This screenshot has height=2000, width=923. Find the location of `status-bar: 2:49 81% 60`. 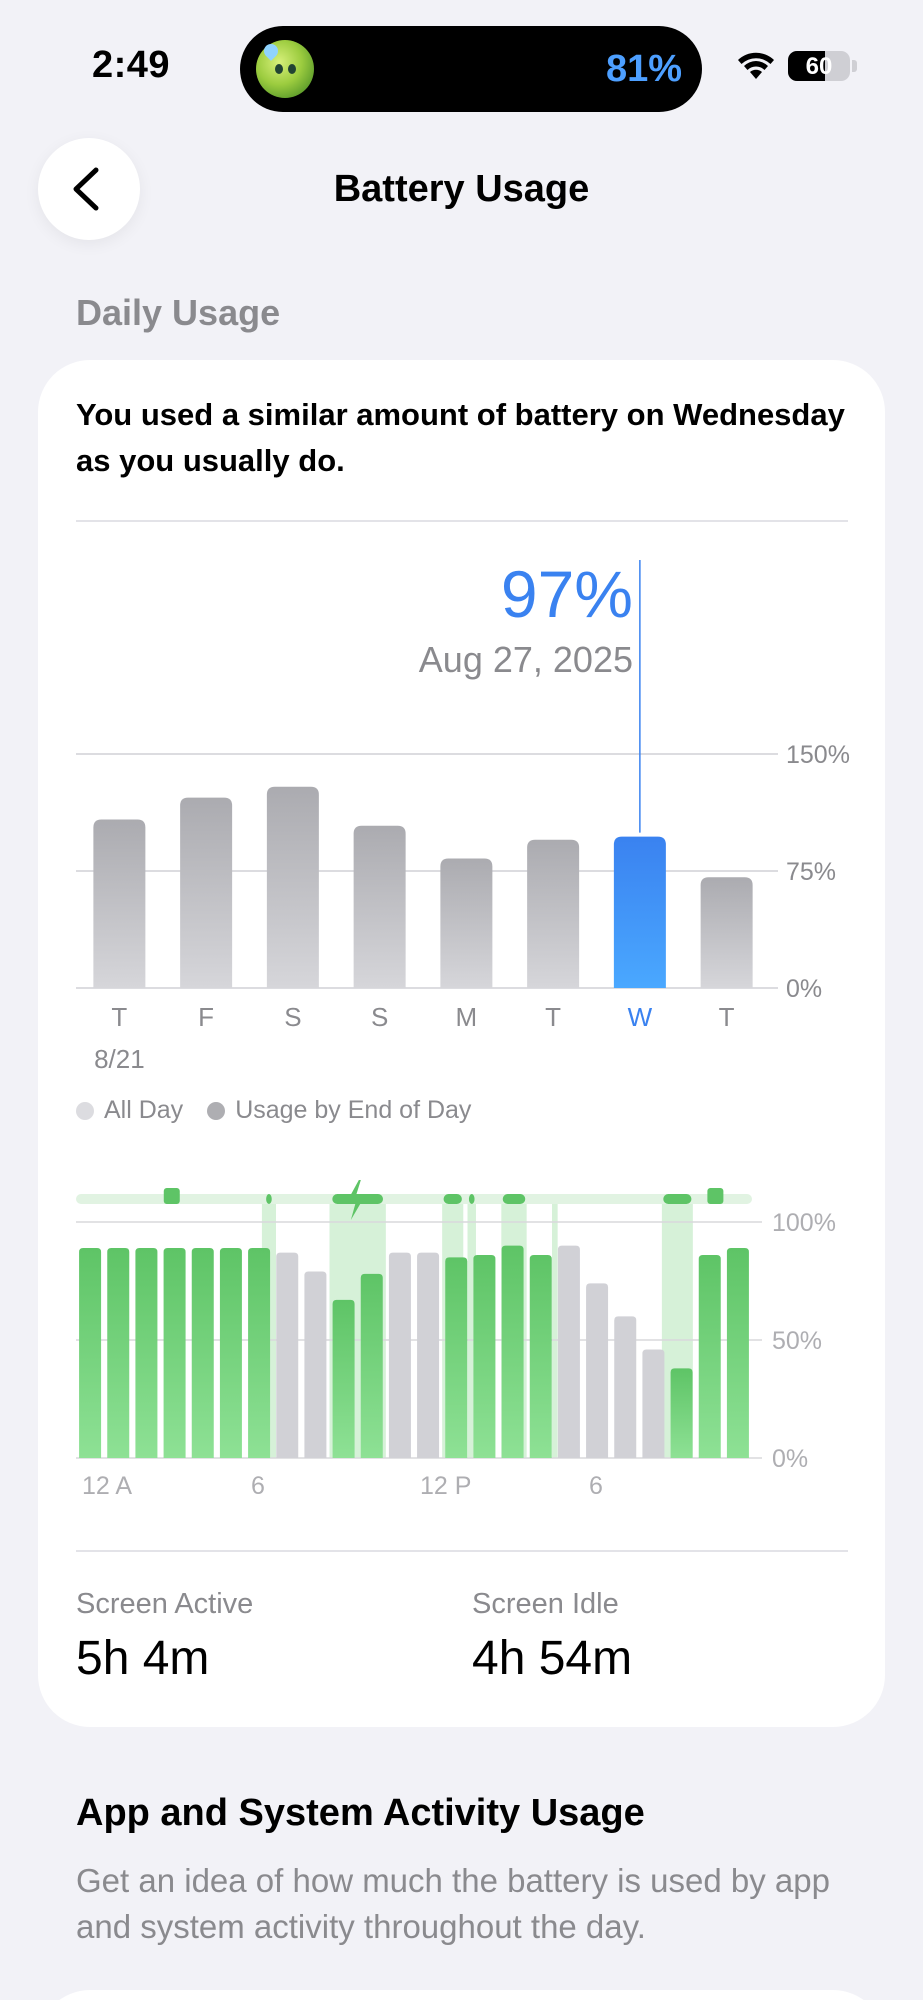

status-bar: 2:49 81% 60 is located at coordinates (461, 60).